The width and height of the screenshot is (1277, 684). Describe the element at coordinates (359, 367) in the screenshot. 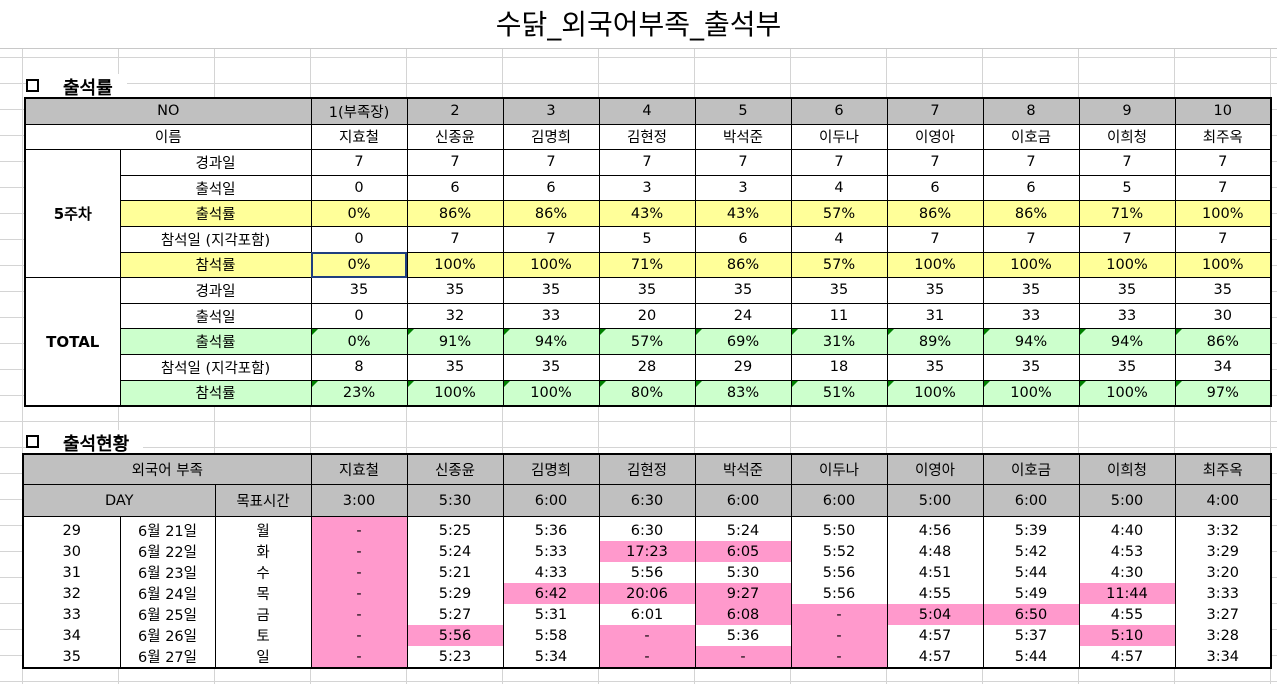

I see `stat-value-cell: 8` at that location.